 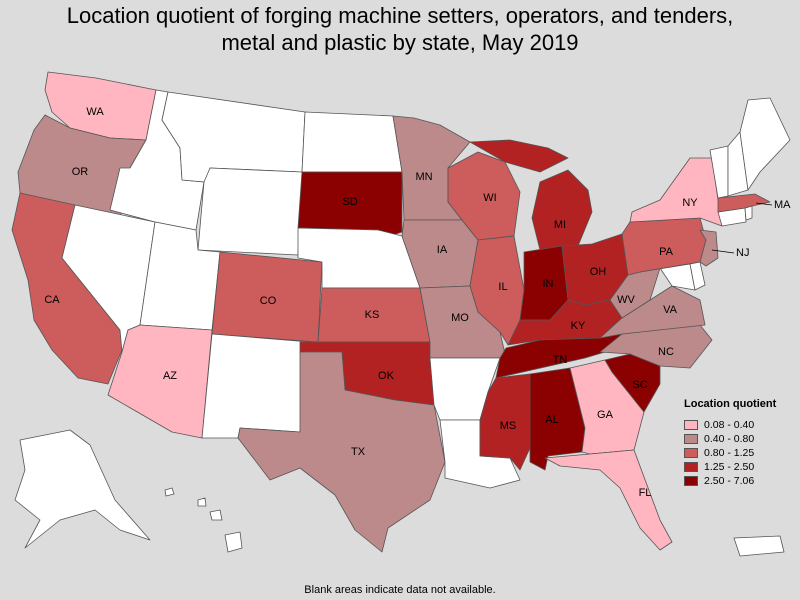 I want to click on state-MI, so click(x=531, y=195).